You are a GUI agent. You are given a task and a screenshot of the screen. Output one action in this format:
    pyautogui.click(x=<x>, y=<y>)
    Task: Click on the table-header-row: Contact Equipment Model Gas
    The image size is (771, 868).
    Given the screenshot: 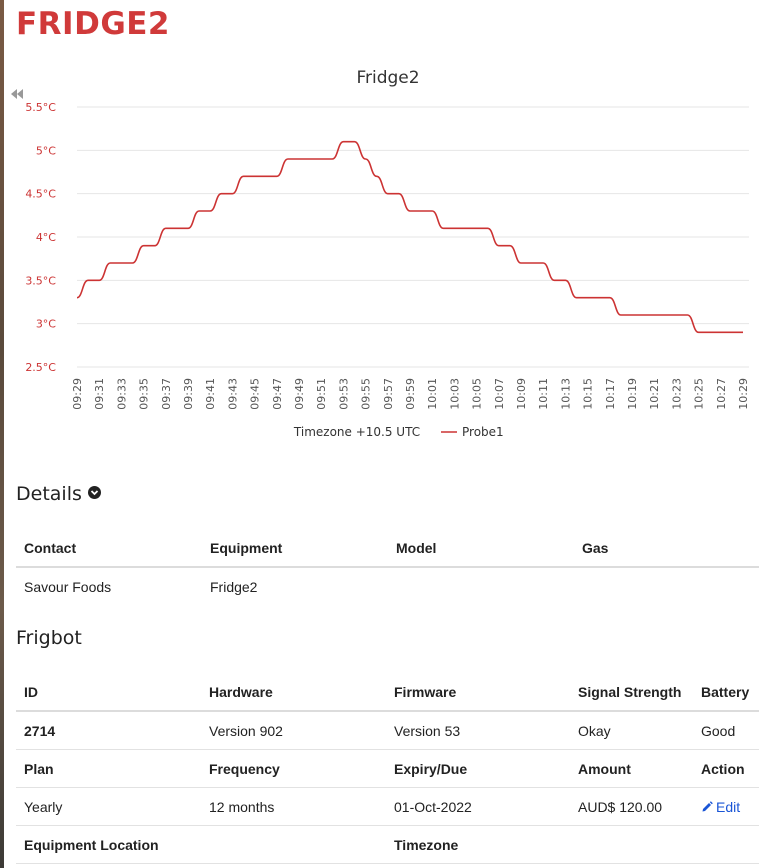 What is the action you would take?
    pyautogui.click(x=387, y=548)
    